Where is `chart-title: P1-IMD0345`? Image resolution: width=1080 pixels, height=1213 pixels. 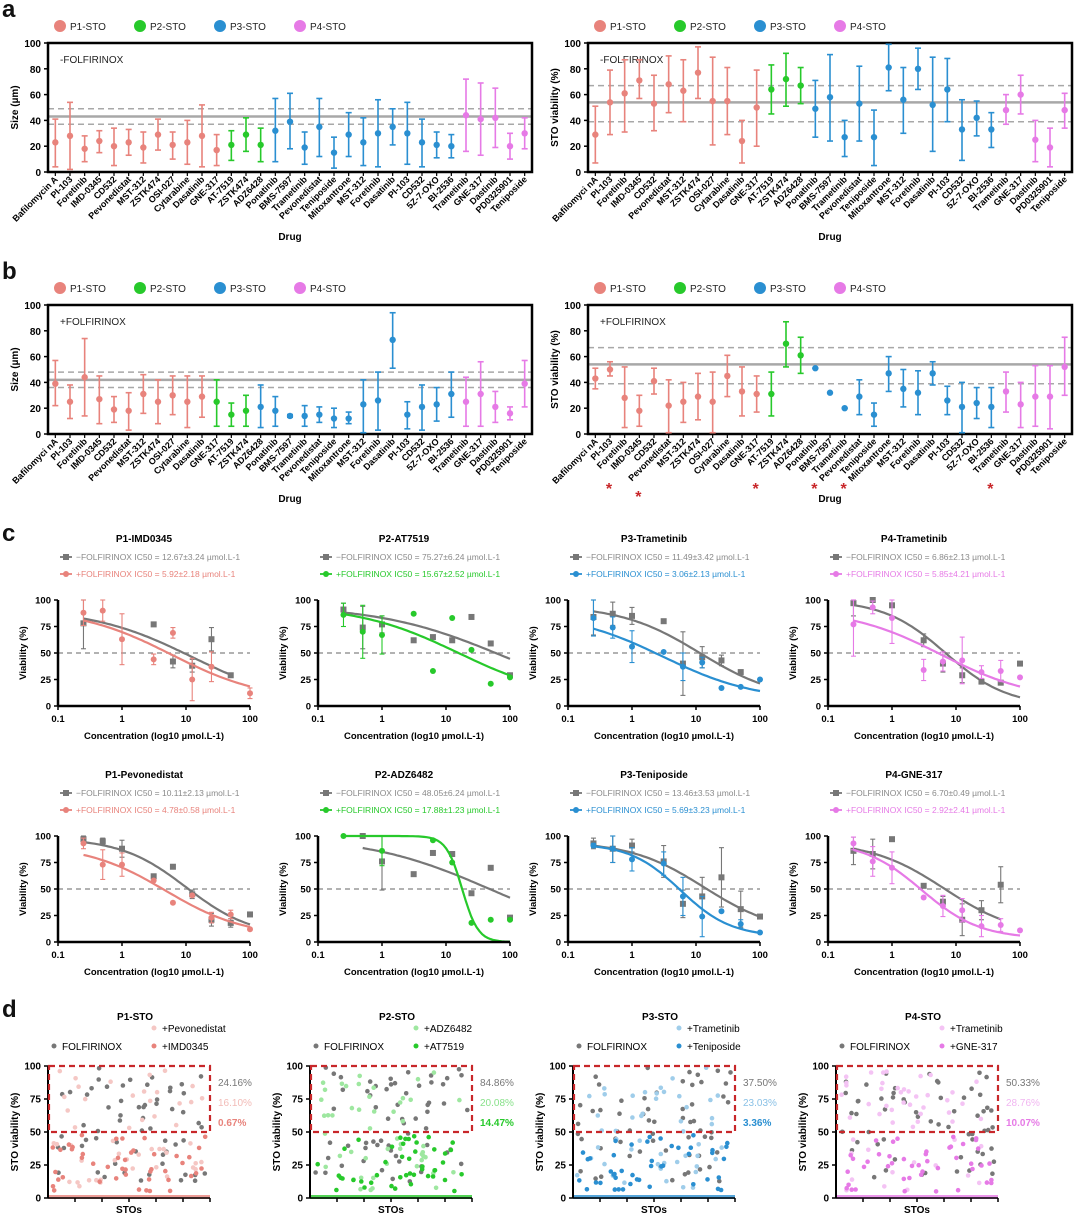
chart-title: P1-IMD0345 is located at coordinates (144, 539).